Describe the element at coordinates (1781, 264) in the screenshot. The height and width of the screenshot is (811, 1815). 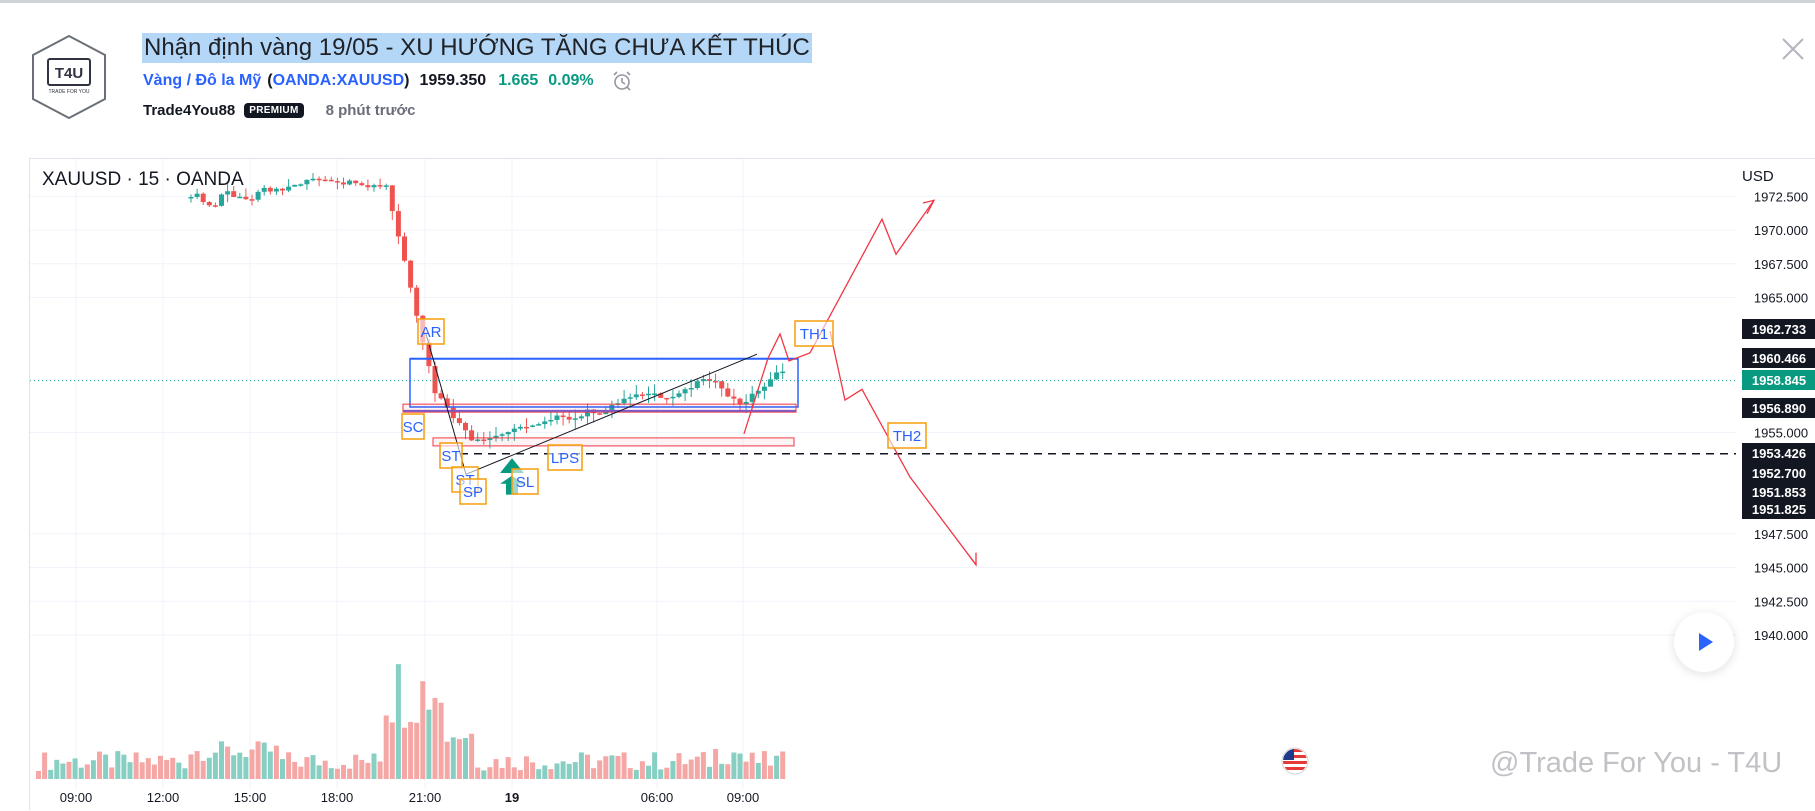
I see `price-axis-label: 1967.500` at that location.